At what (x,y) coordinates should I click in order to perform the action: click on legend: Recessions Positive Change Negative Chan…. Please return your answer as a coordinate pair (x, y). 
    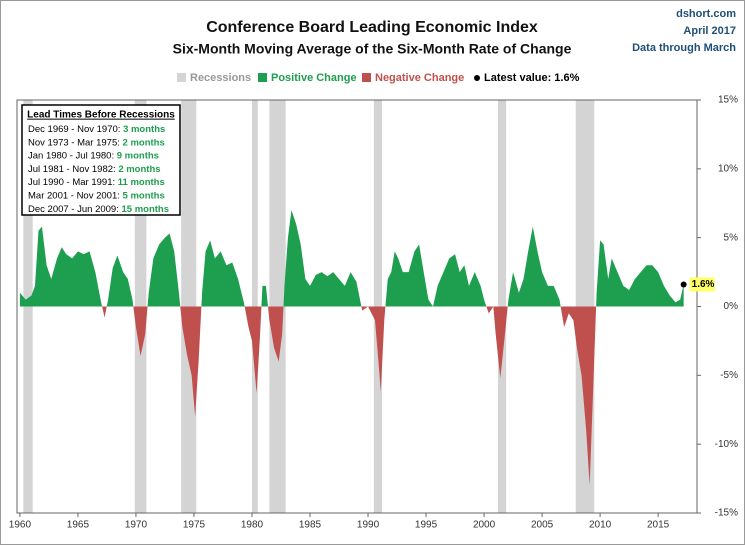
    Looking at the image, I should click on (378, 78).